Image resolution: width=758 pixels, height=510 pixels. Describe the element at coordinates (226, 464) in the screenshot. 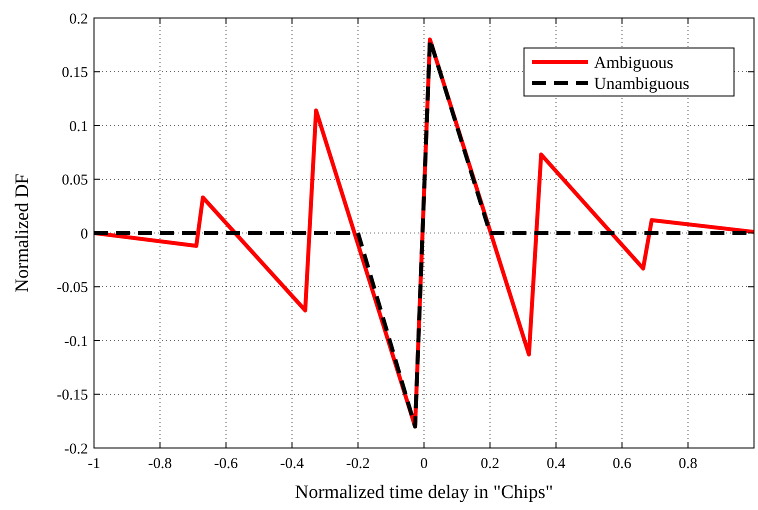

I see `x-tick-label: -0.6` at that location.